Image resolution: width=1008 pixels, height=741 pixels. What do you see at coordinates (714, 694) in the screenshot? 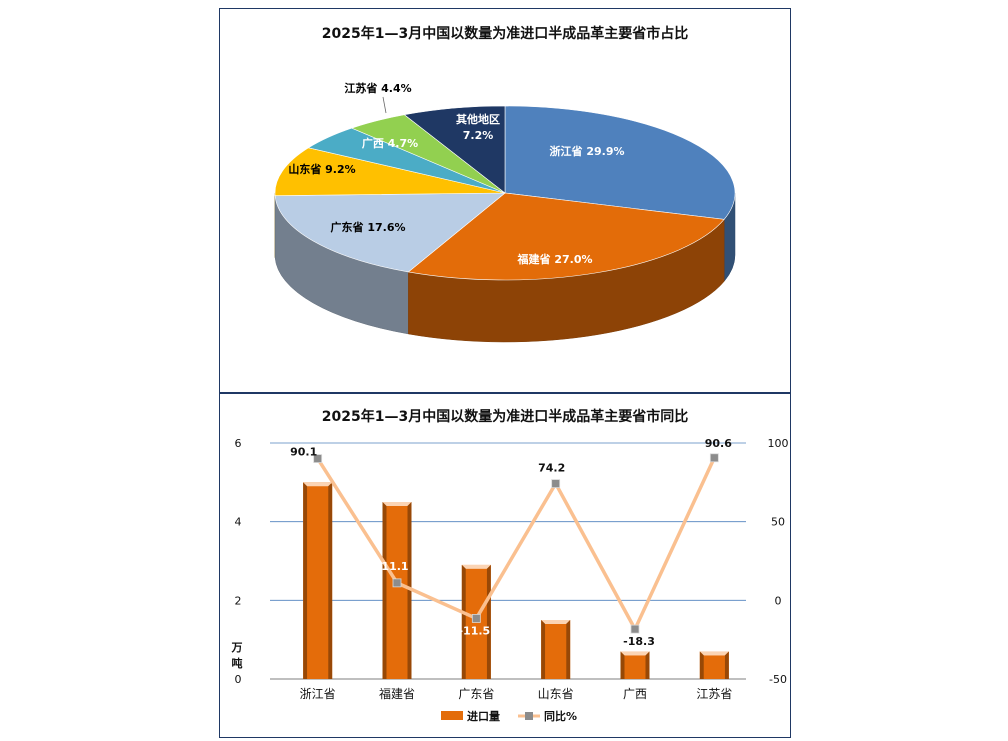
I see `x-axis-category-label: 江苏省` at bounding box center [714, 694].